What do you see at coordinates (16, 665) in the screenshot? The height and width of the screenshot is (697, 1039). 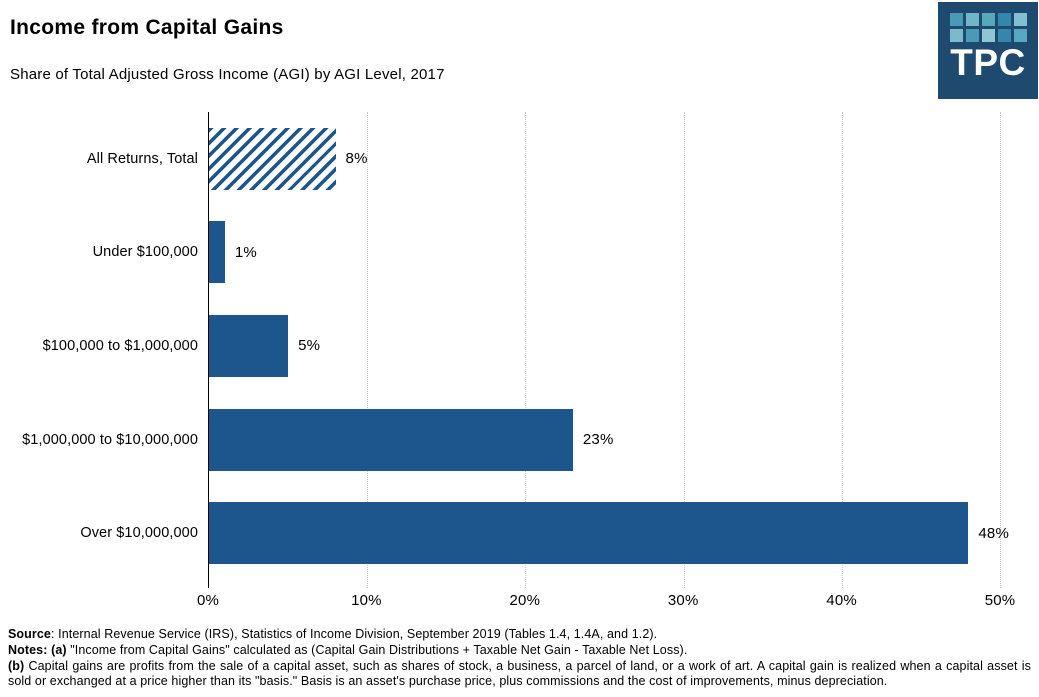 I see `note-b-label: (b)` at bounding box center [16, 665].